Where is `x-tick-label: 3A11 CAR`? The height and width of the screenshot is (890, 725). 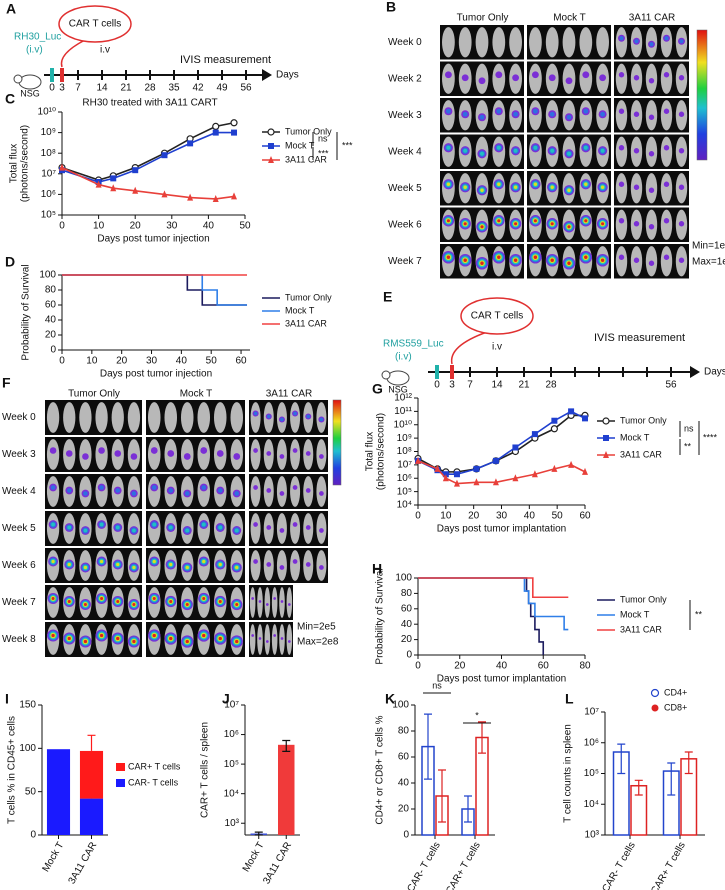
x-tick-label: 3A11 CAR is located at coordinates (83, 863).